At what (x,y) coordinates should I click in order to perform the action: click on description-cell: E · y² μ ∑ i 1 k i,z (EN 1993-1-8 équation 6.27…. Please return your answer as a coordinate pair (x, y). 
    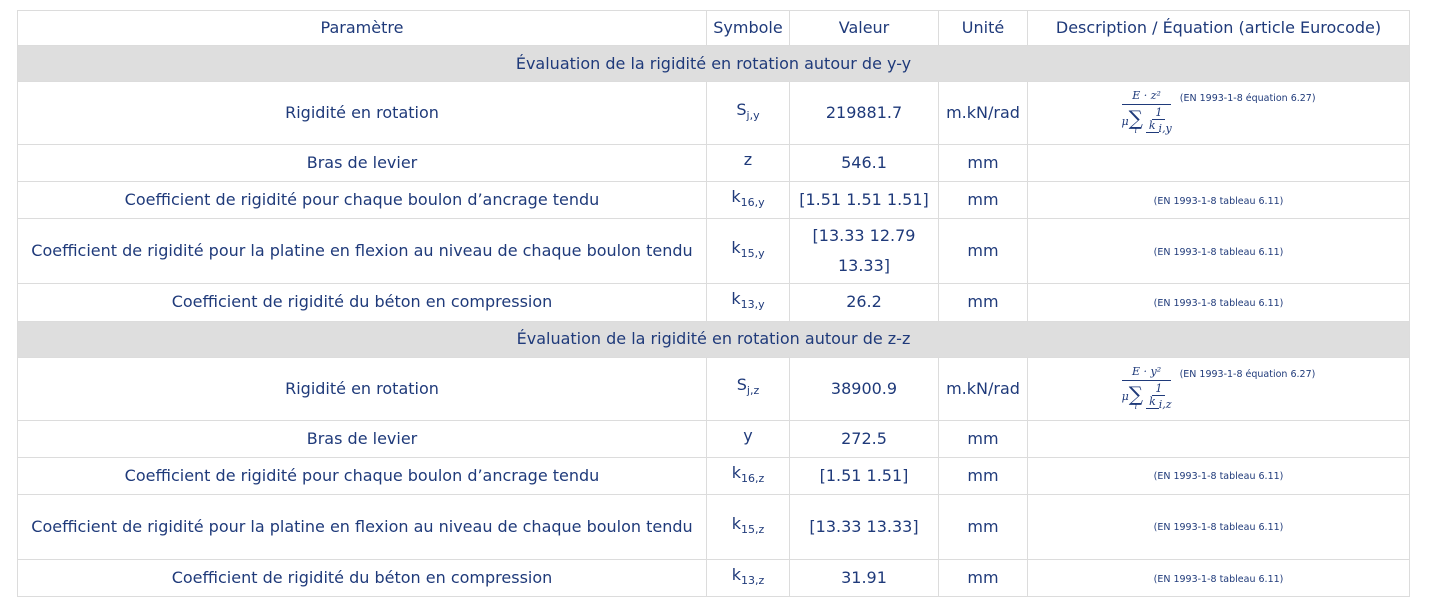
    Looking at the image, I should click on (1218, 388).